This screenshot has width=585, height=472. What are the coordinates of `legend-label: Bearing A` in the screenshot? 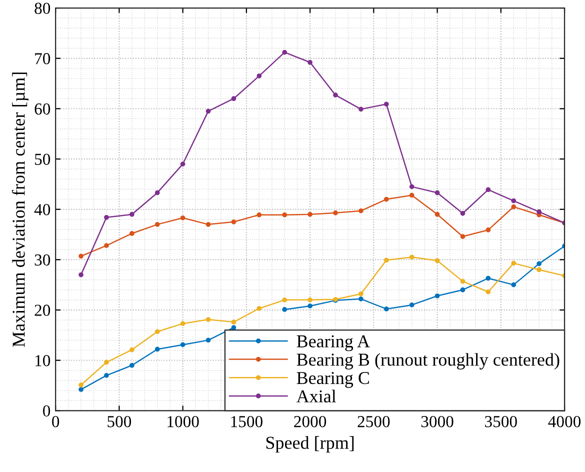 It's located at (333, 343).